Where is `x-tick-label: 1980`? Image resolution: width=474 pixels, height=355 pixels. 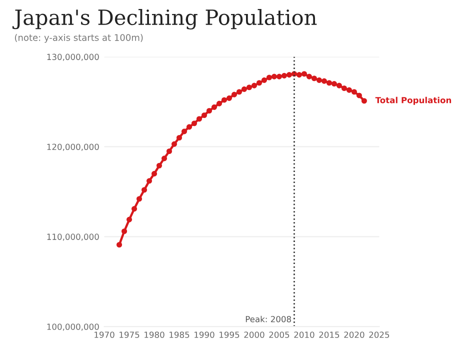 x-tick-label: 1980 is located at coordinates (154, 335).